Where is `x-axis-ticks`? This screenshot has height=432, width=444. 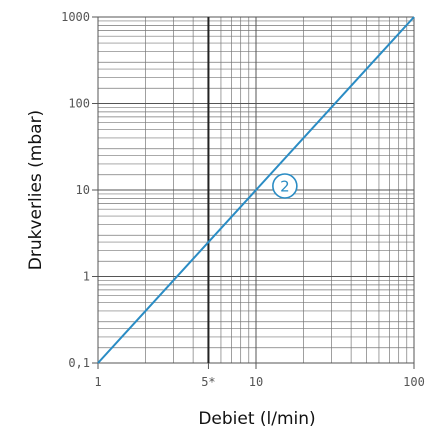 x-axis-ticks is located at coordinates (256, 366).